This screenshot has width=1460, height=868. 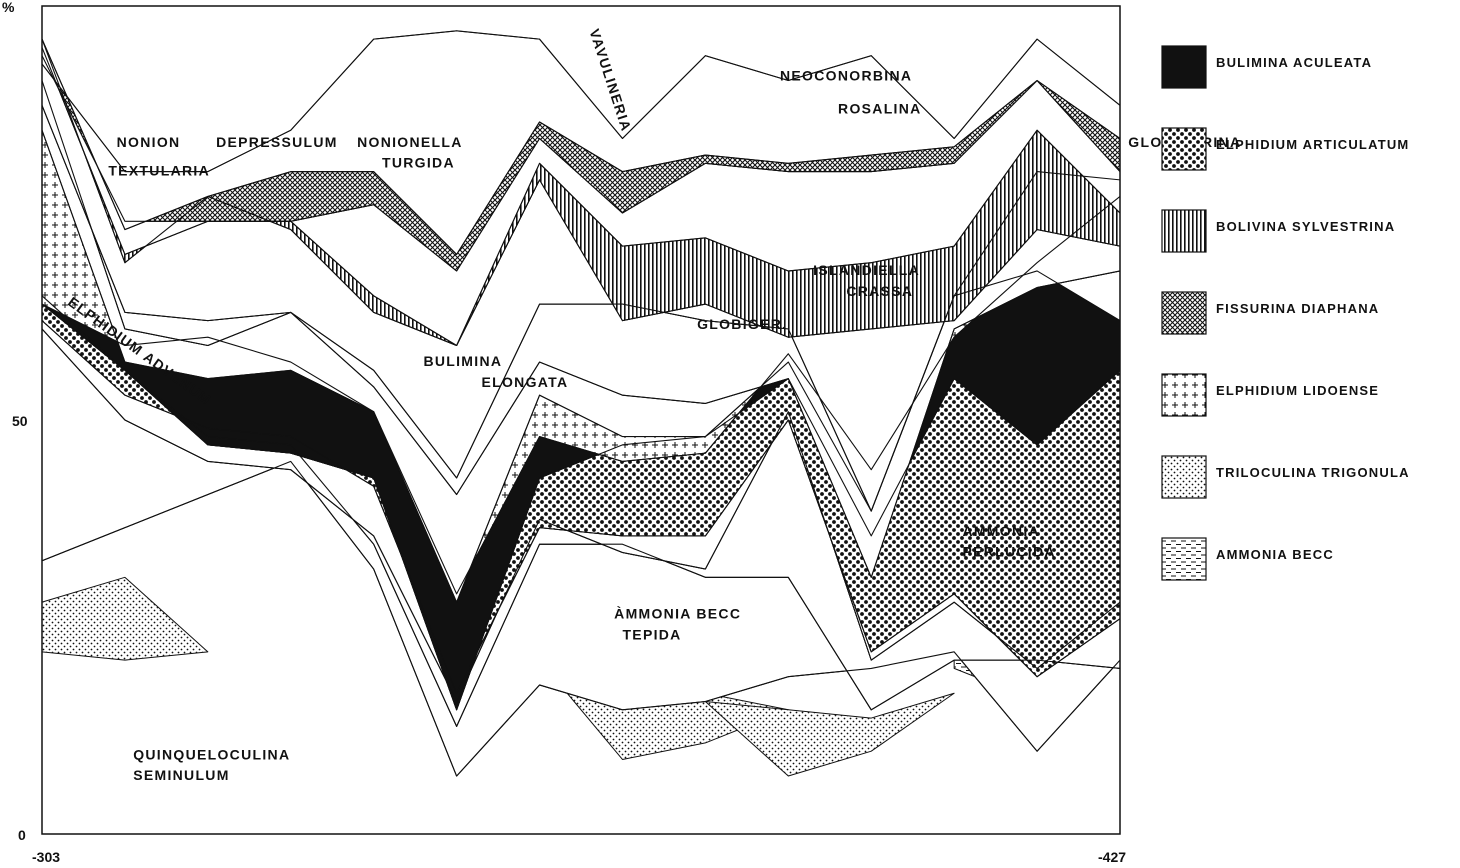 I want to click on area-label: TURGIDA, so click(x=418, y=162).